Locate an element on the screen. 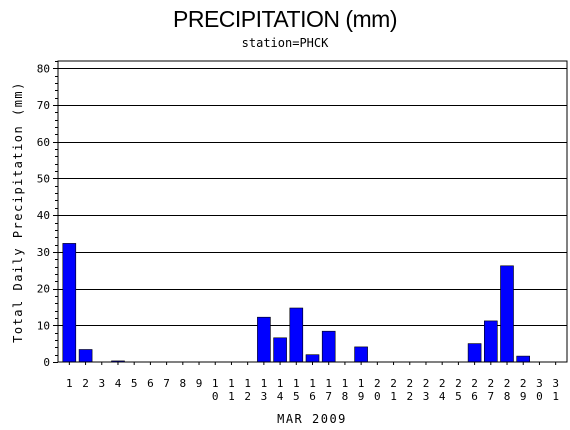 This screenshot has width=570, height=430. y-tick-label: 80 is located at coordinates (43, 68).